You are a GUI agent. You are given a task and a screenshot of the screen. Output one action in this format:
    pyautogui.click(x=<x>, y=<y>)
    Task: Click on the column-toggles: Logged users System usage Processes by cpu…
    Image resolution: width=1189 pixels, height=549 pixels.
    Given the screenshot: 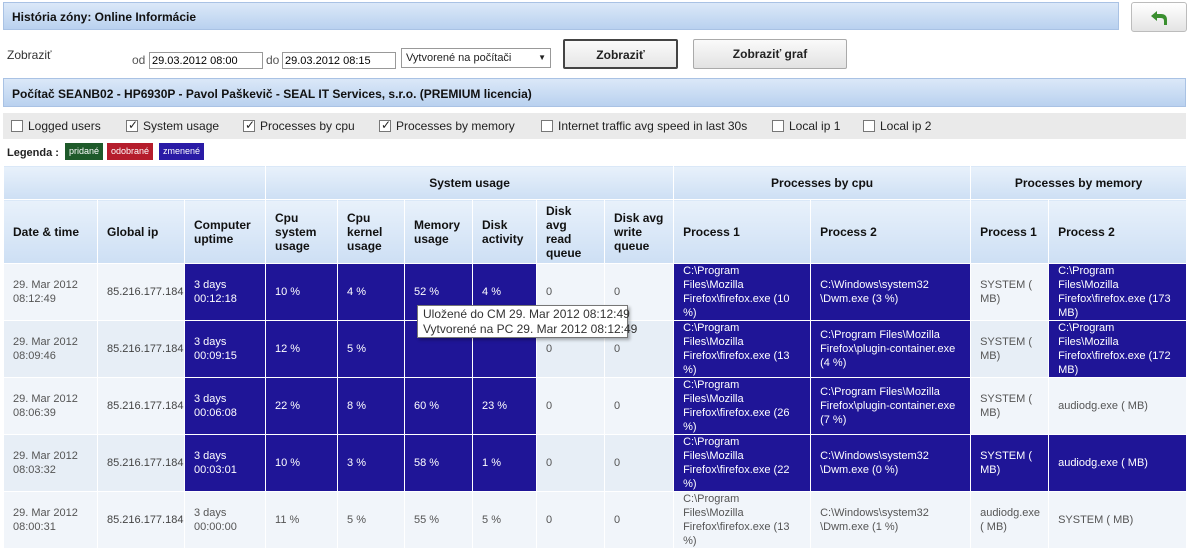 What is the action you would take?
    pyautogui.click(x=594, y=126)
    